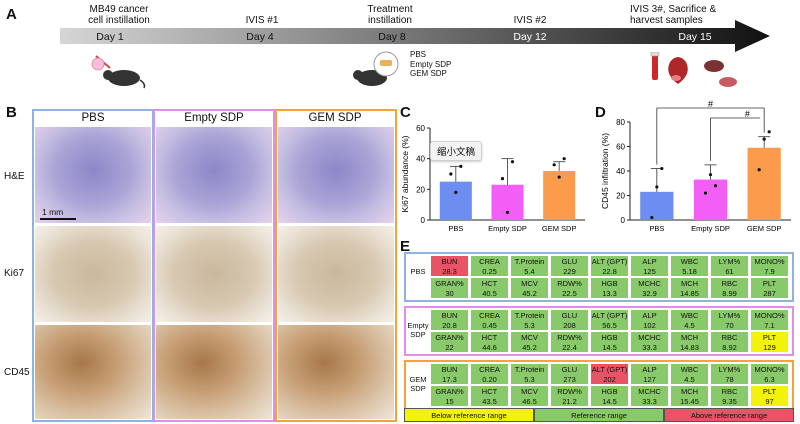 The image size is (800, 424). I want to click on table-cell: PLT 129, so click(769, 342).